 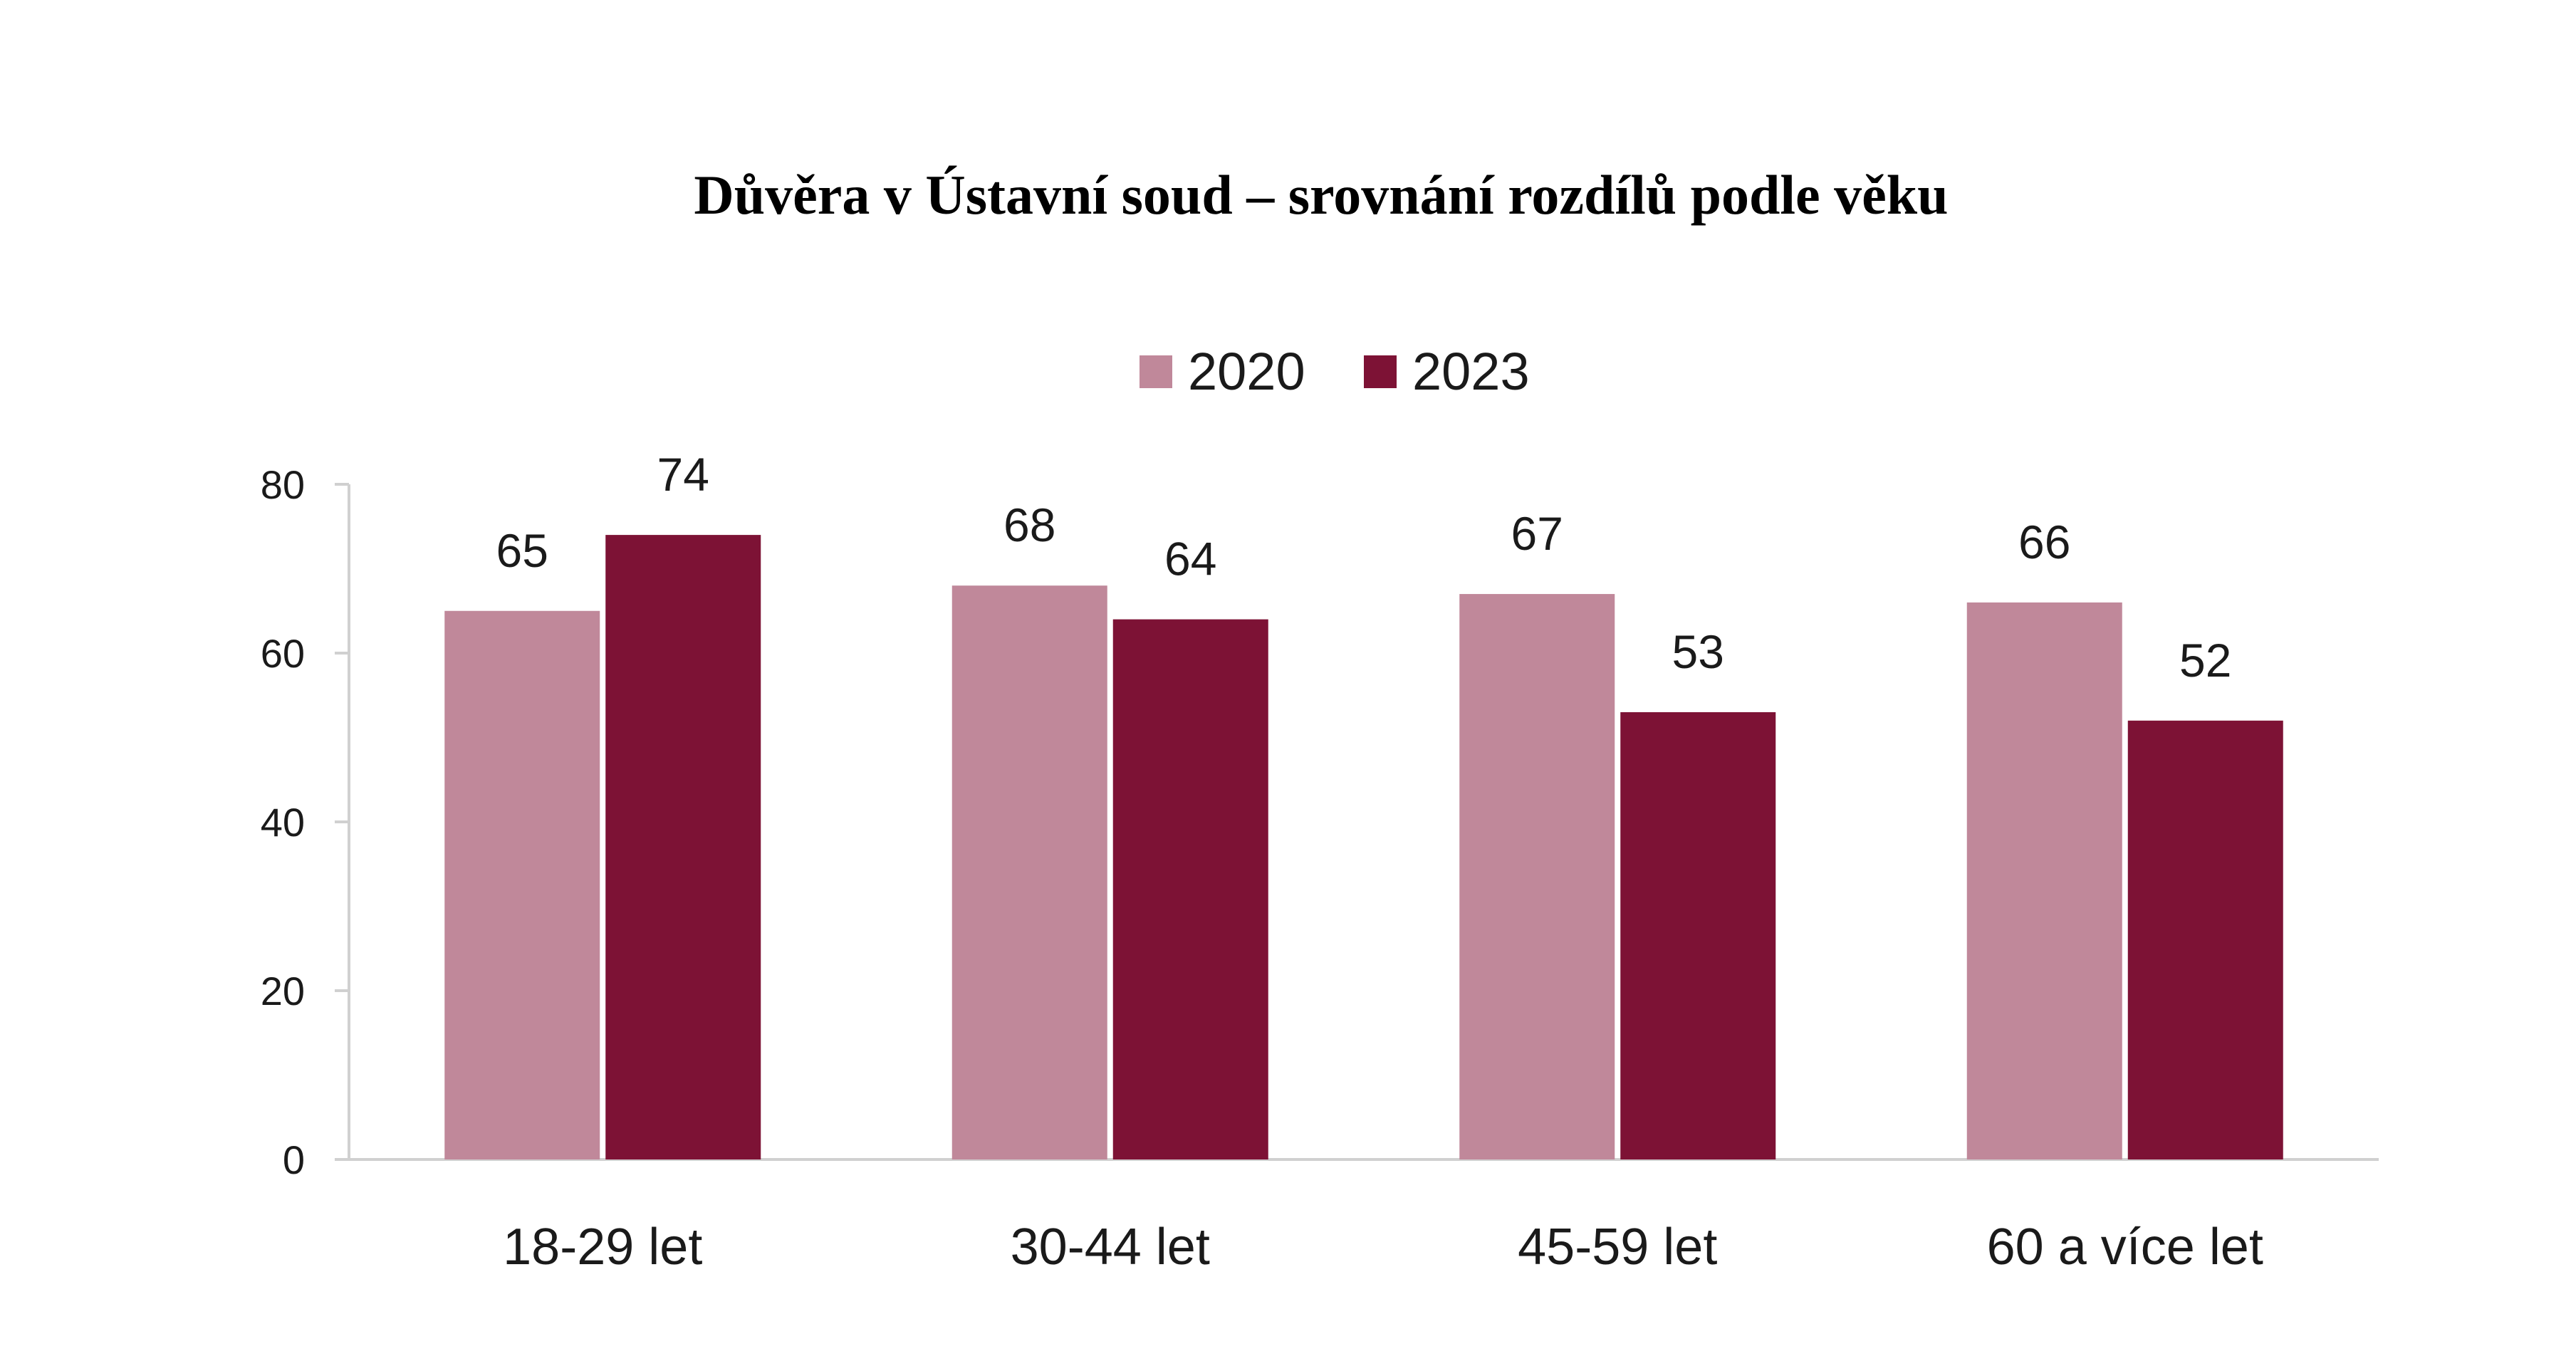 What do you see at coordinates (2044, 542) in the screenshot?
I see `data-label-2020-3: 66` at bounding box center [2044, 542].